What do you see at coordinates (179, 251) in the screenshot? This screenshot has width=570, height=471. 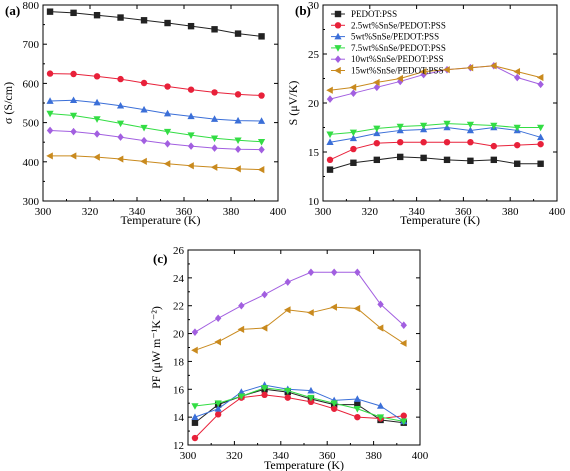 I see `y-tick-label: 26` at bounding box center [179, 251].